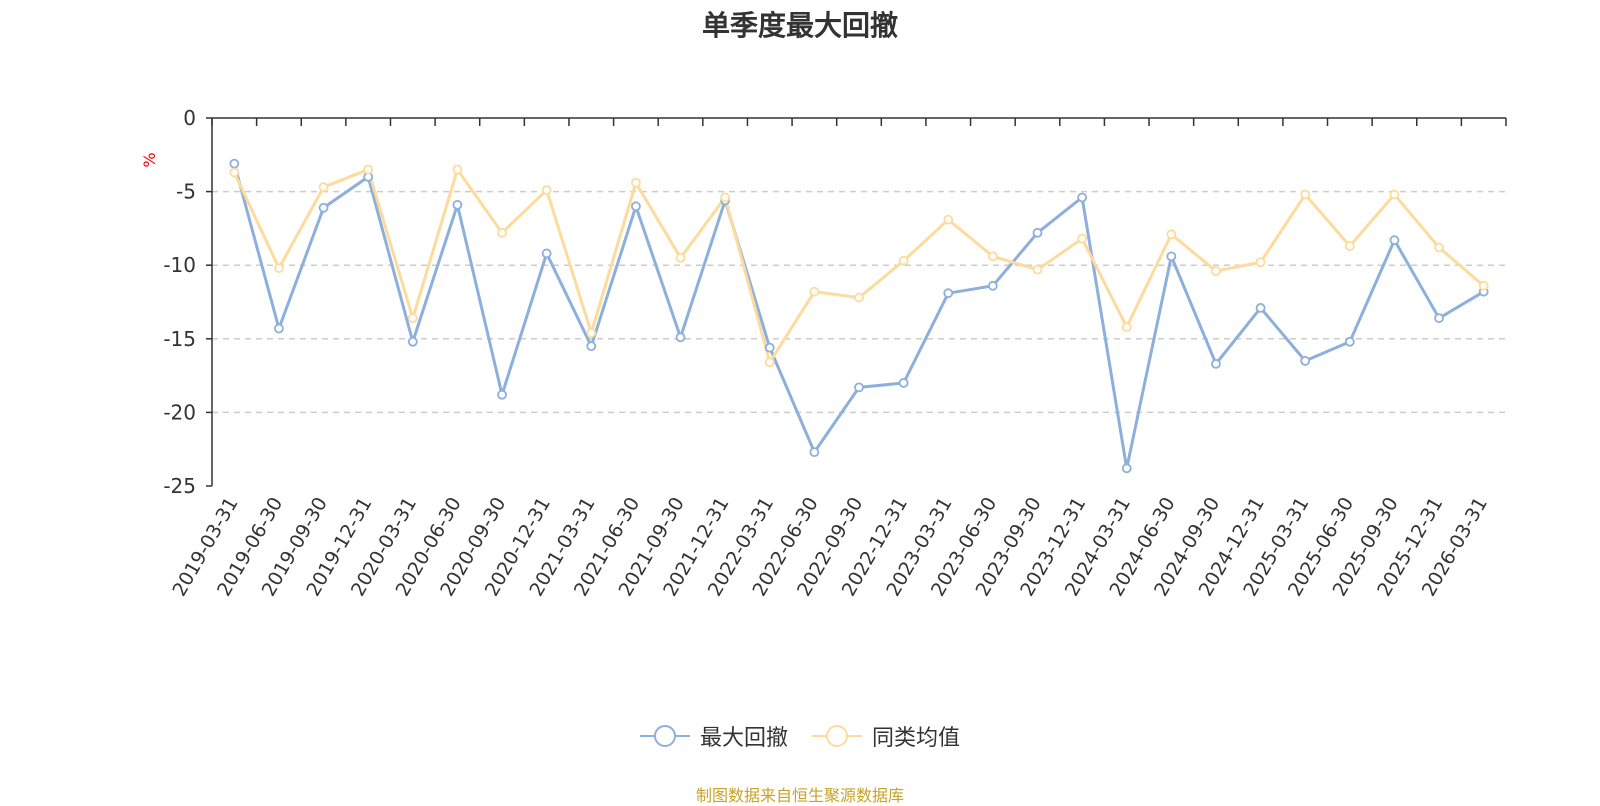 The image size is (1600, 806). I want to click on source-note: 制图数据来自恒生聚源数据库, so click(799, 795).